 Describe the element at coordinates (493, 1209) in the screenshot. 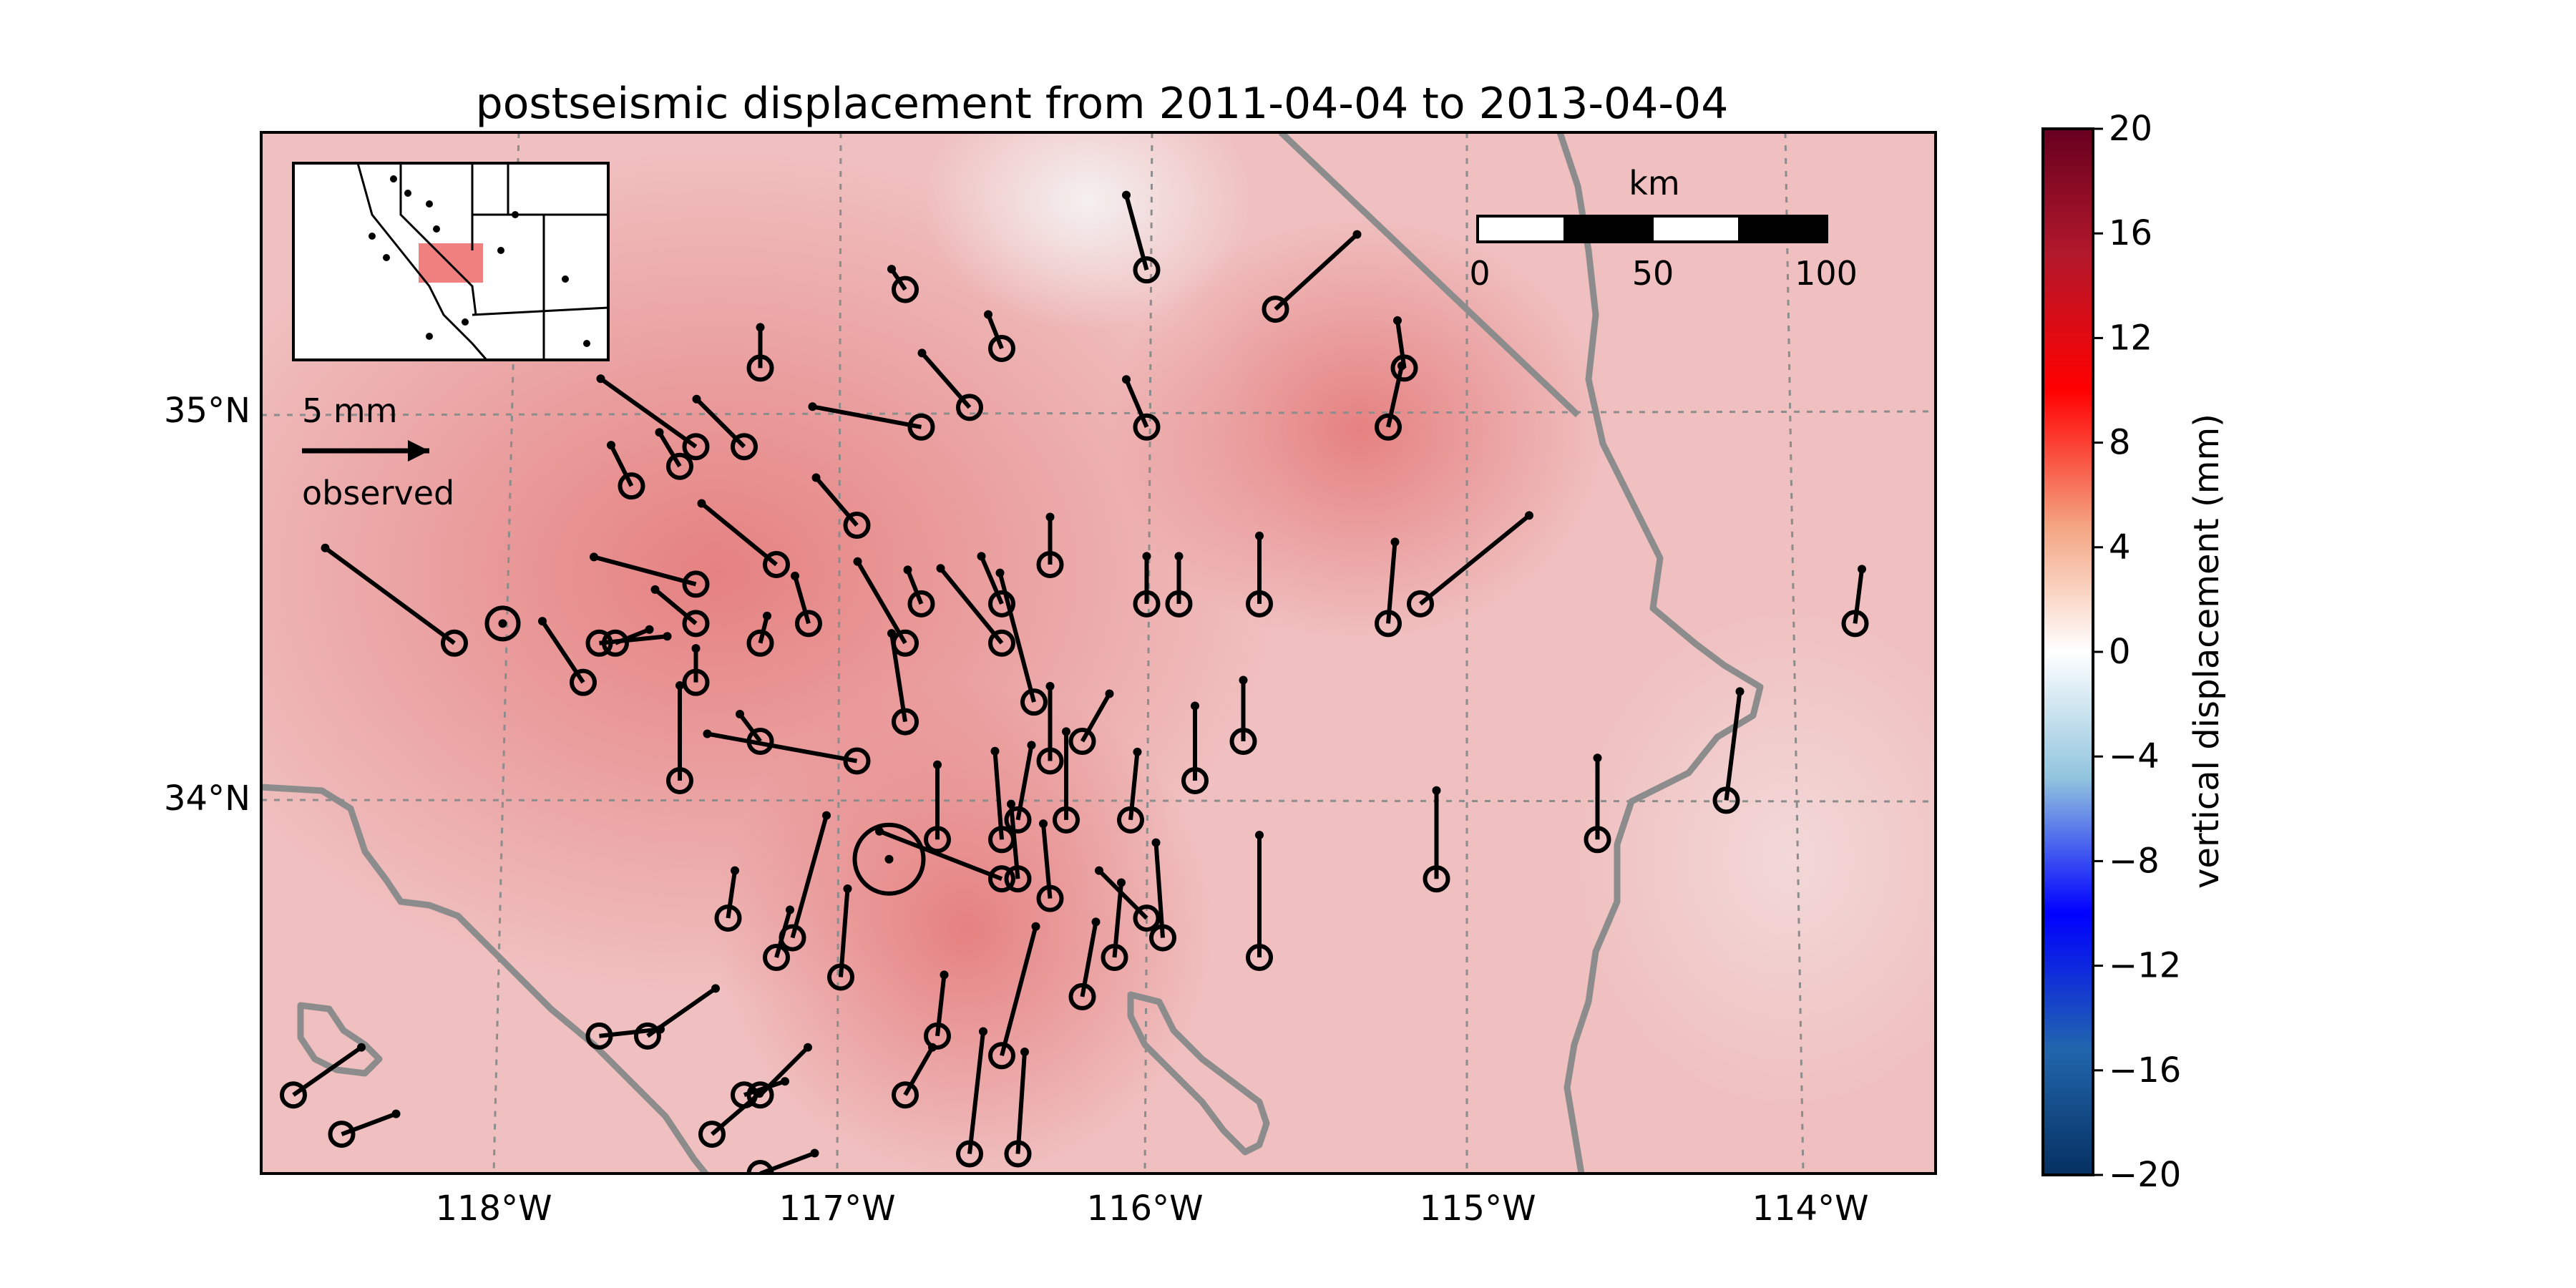

I see `lon-tick: 118°W` at that location.